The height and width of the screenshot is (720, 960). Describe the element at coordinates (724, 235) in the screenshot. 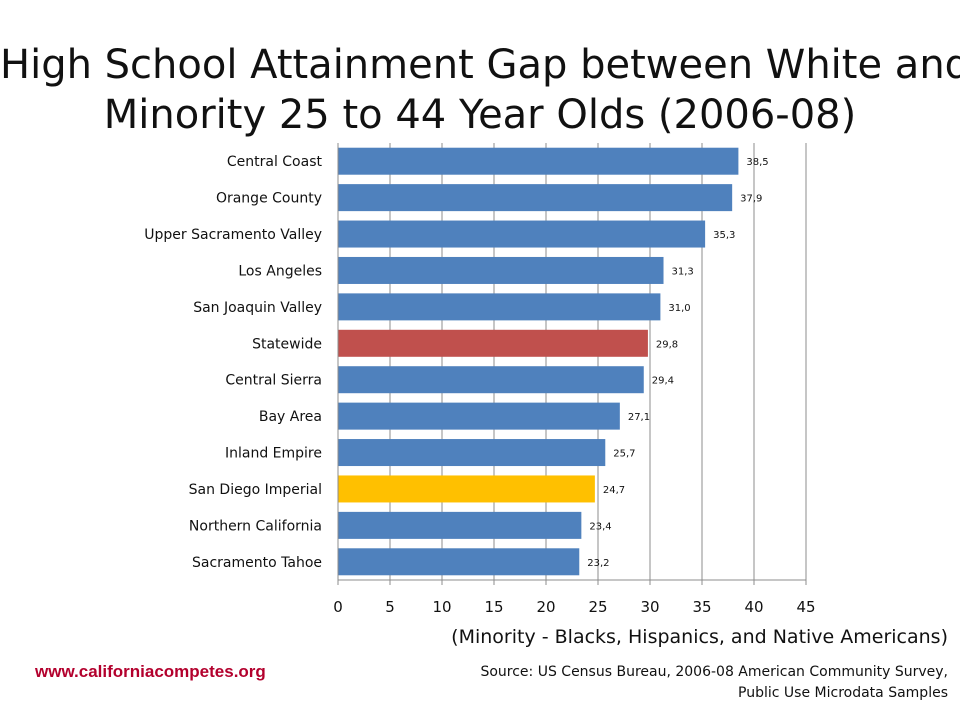

I see `value-label: 35,3` at that location.